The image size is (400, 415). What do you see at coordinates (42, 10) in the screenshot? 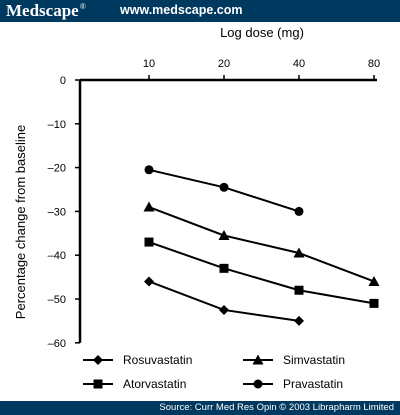
I see `brand-name: Medscape` at bounding box center [42, 10].